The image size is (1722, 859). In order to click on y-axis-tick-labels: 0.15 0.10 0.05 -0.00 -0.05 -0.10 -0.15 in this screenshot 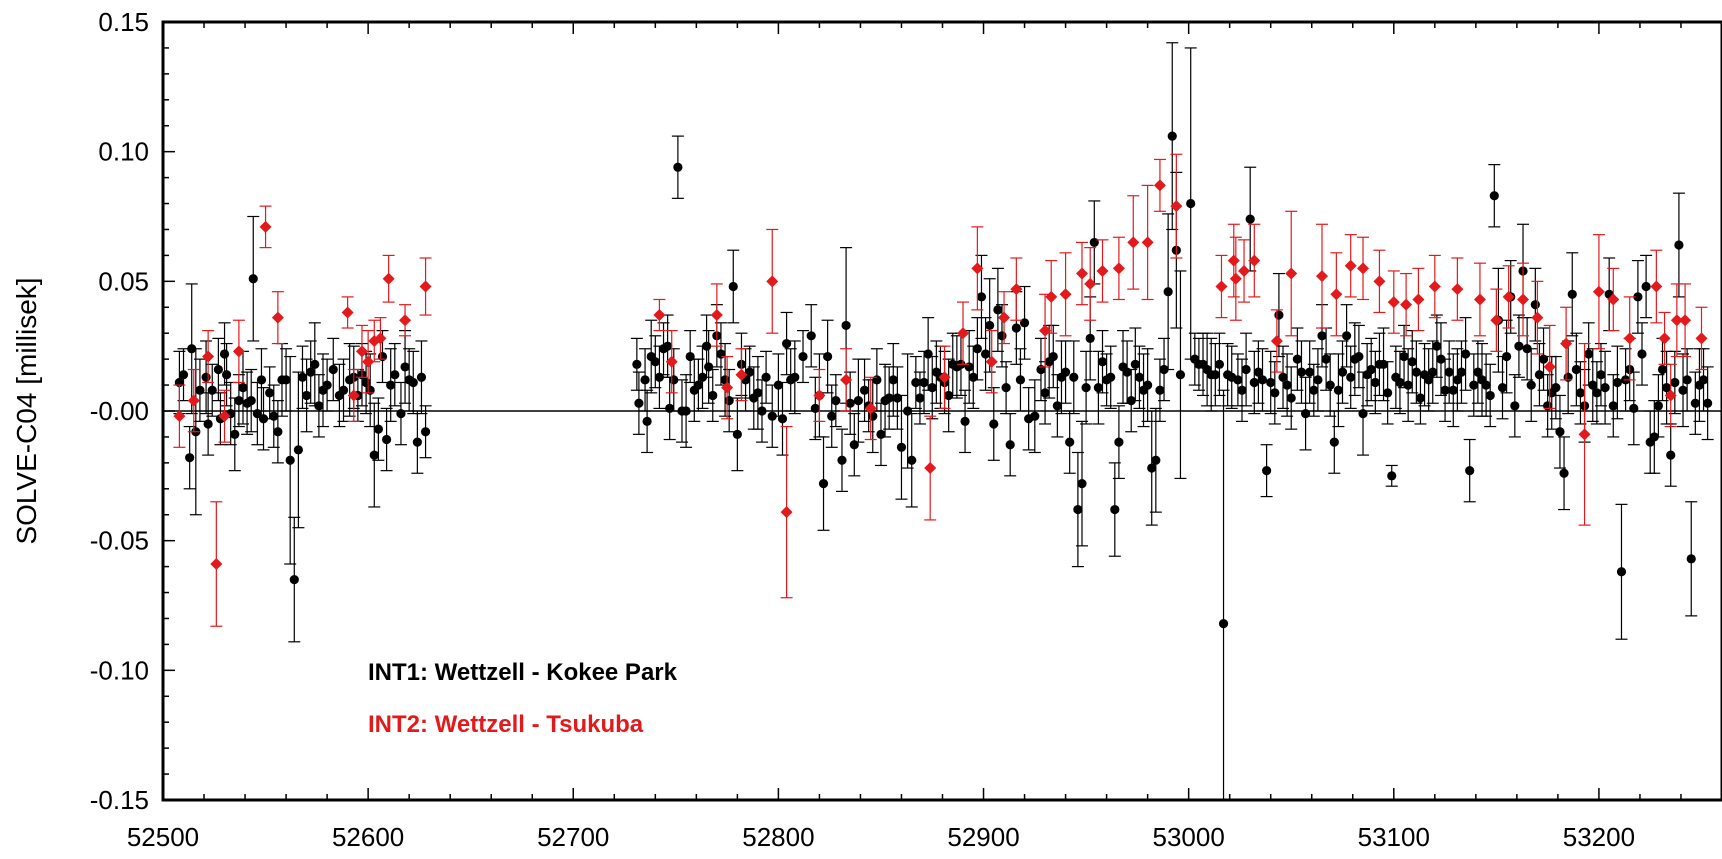, I will do `click(119, 411)`.